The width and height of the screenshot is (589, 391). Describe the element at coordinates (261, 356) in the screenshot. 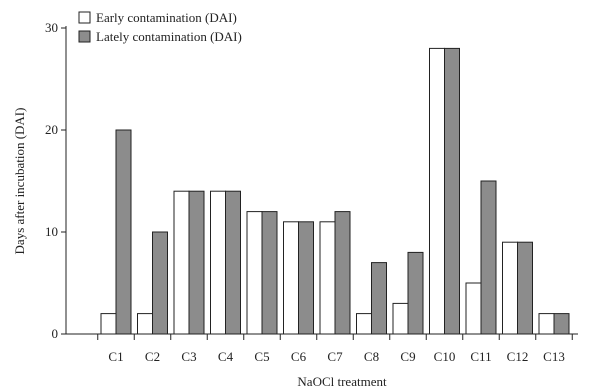

I see `x-tick-label: C5` at that location.